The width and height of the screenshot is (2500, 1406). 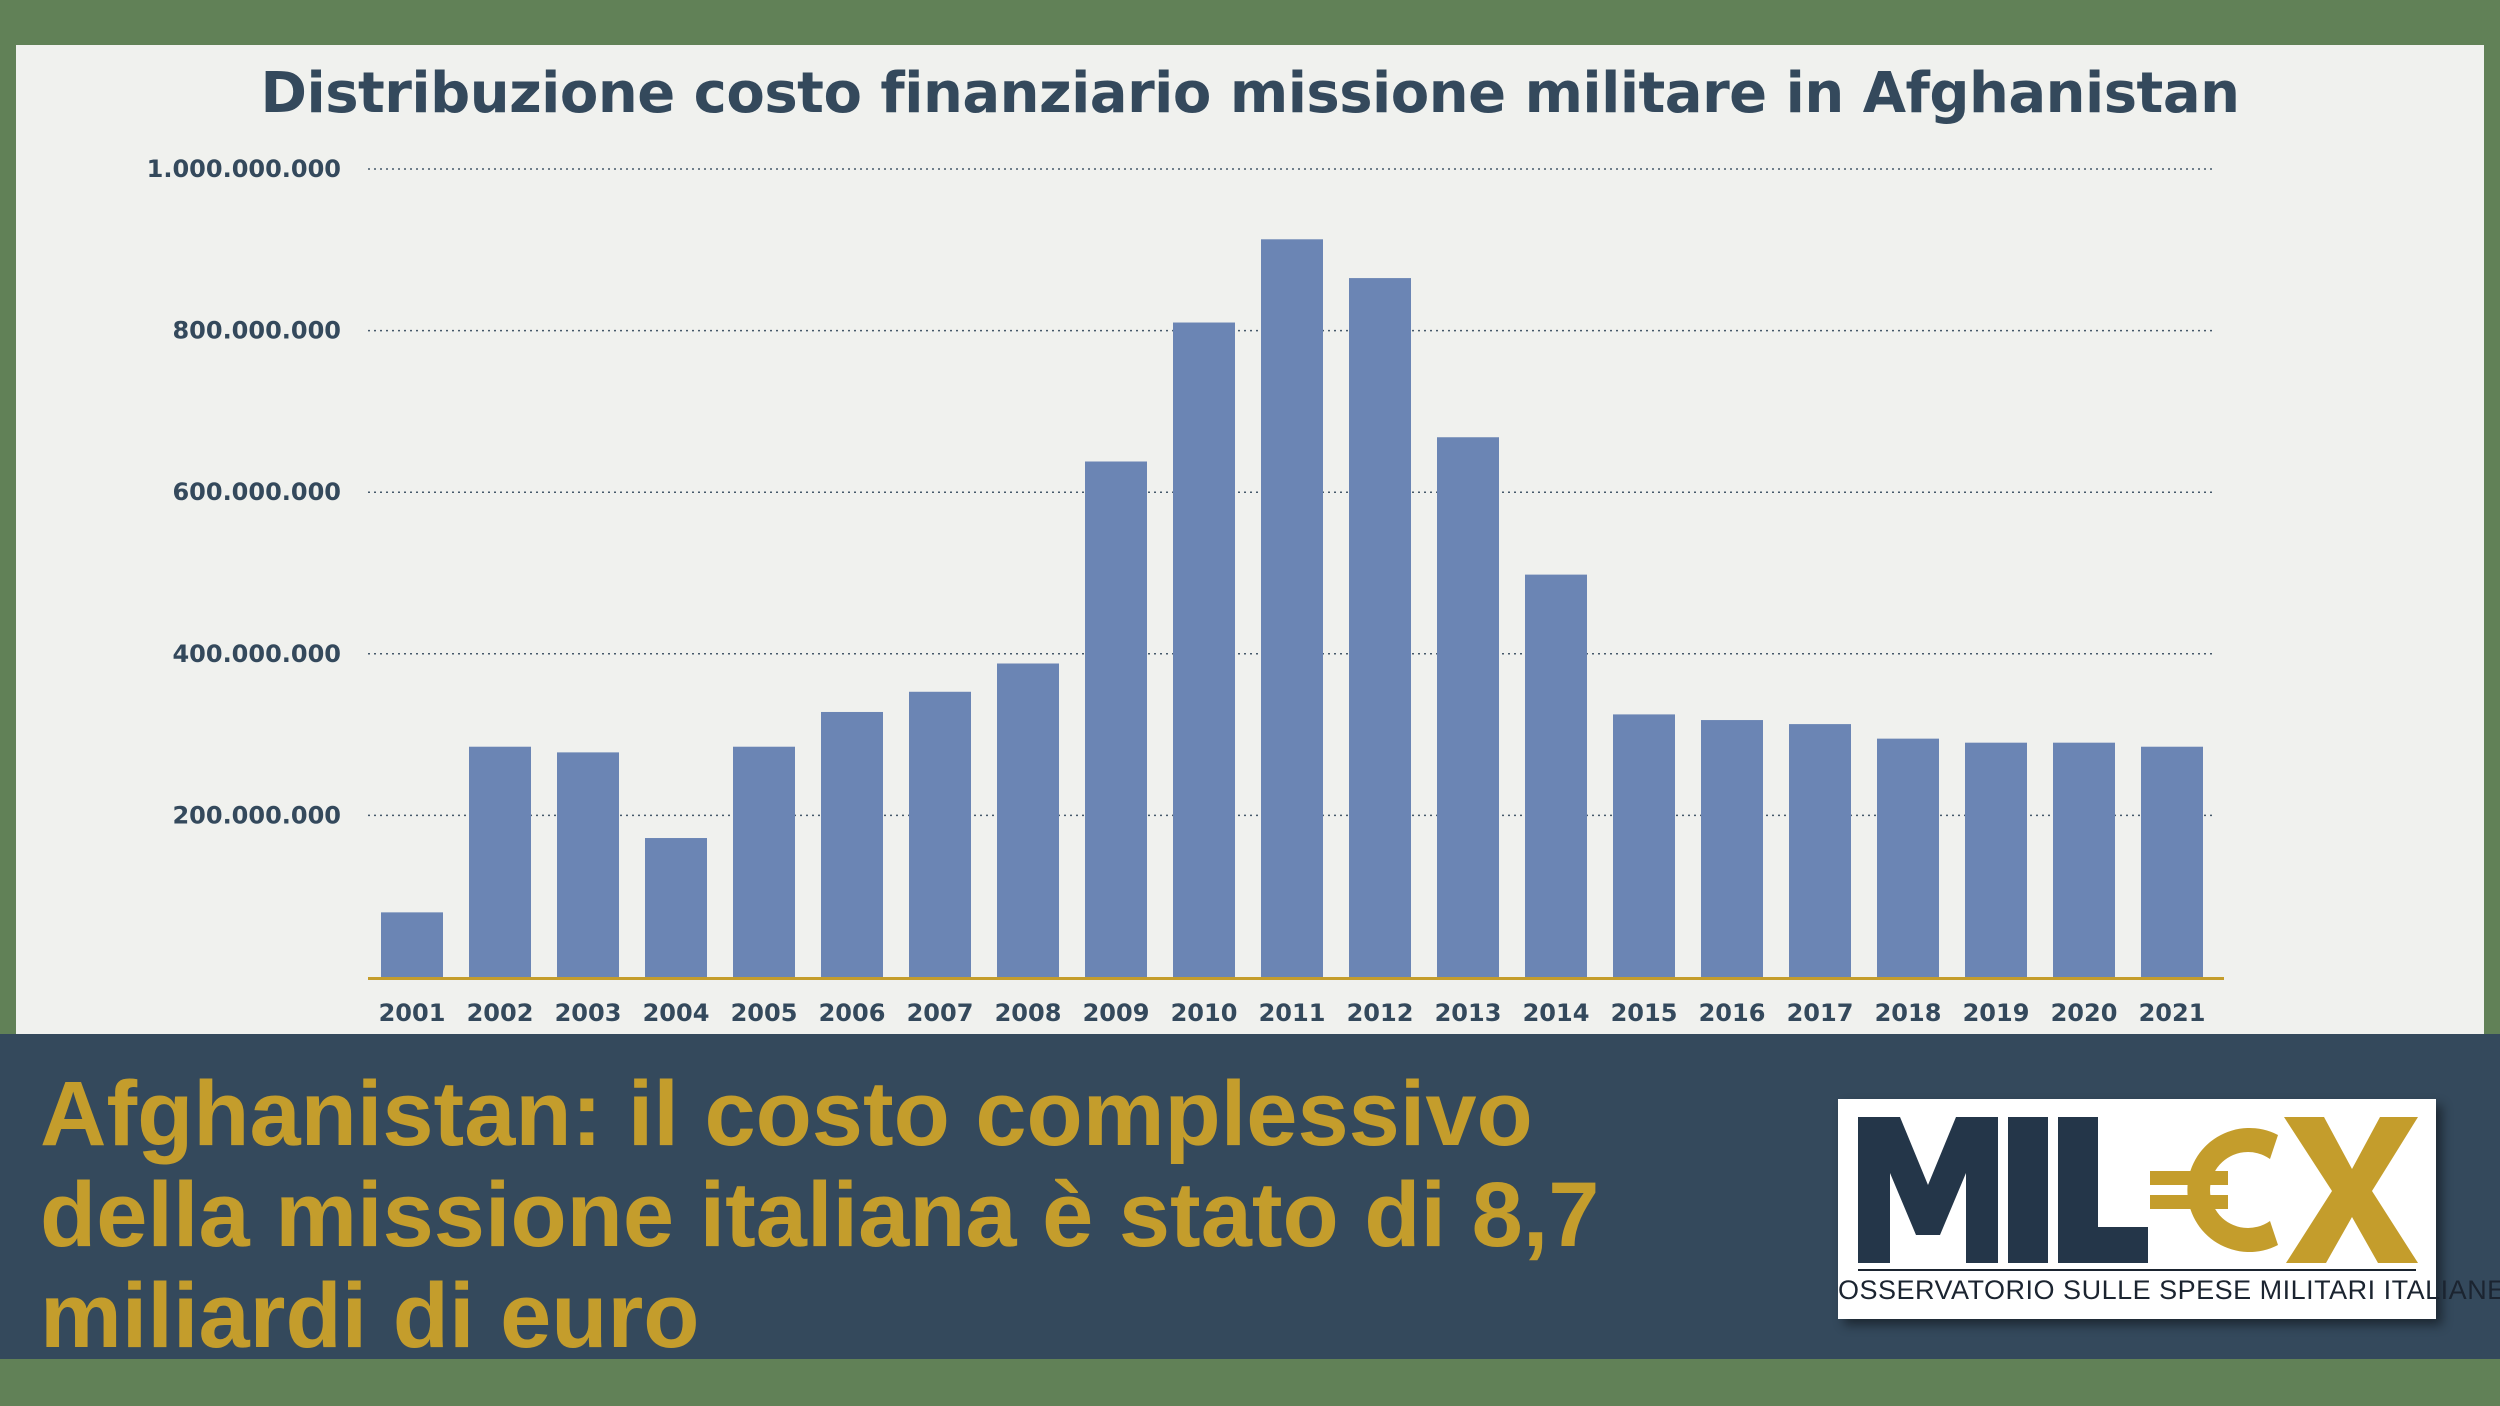 What do you see at coordinates (2084, 859) in the screenshot?
I see `bar-2020` at bounding box center [2084, 859].